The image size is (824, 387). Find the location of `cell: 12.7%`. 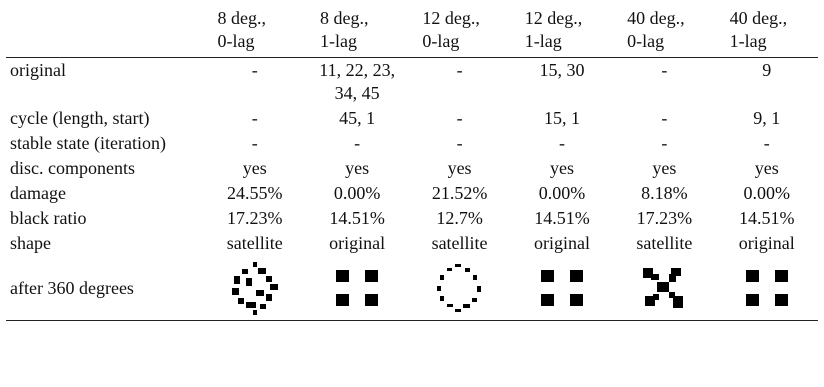

cell: 12.7% is located at coordinates (459, 218).